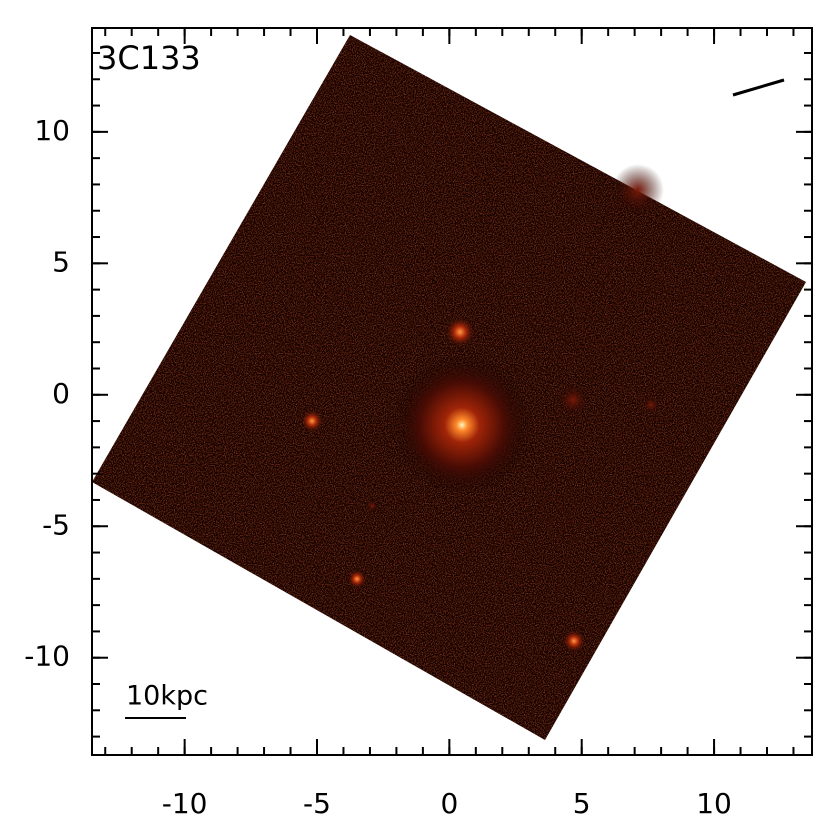 The image size is (830, 839). I want to click on x-tick-label: -10, so click(185, 803).